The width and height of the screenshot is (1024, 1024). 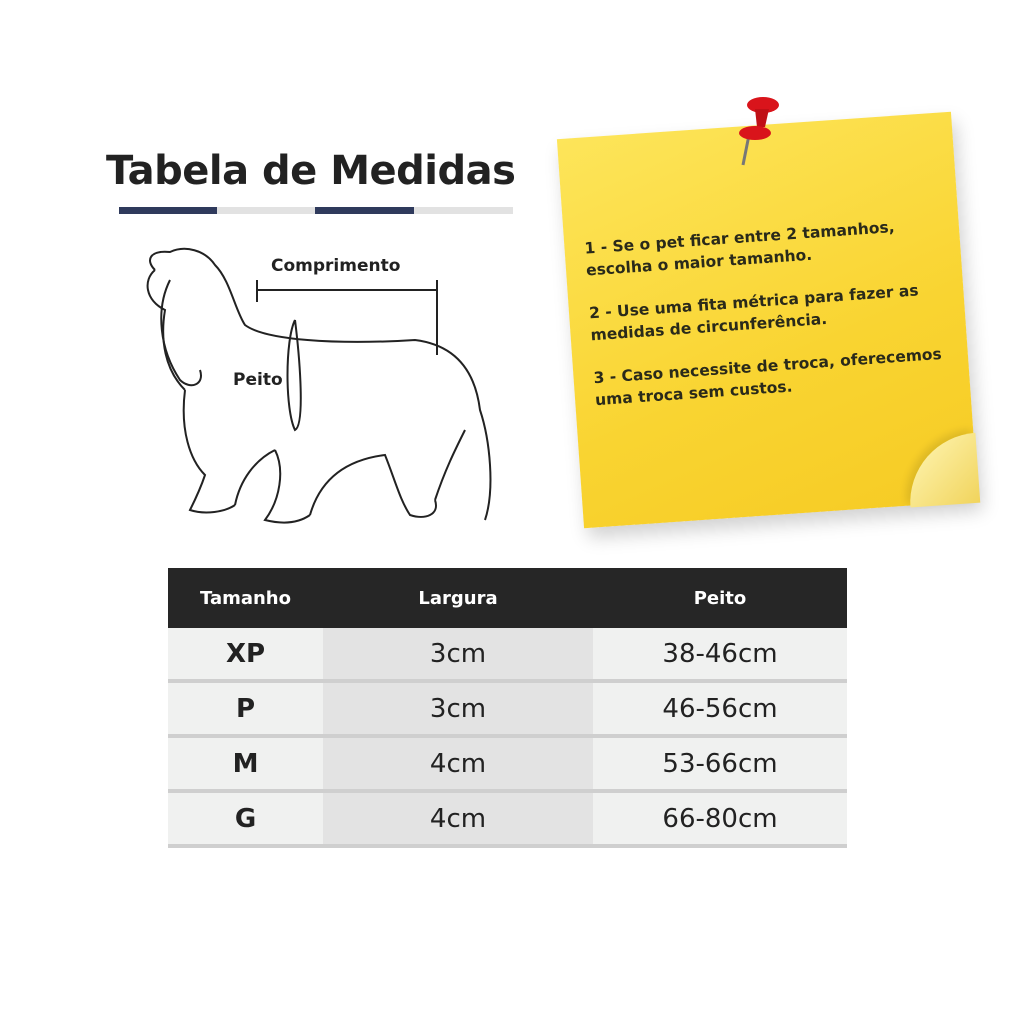 I want to click on table-header: Tamanho Largura Peito, so click(x=507, y=598).